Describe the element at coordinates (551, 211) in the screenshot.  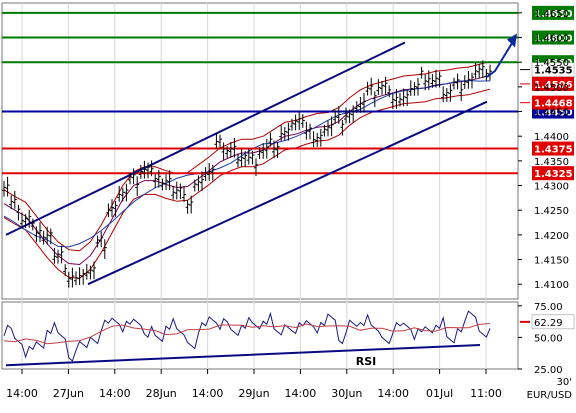
I see `y-tick-label: 1.4250` at that location.